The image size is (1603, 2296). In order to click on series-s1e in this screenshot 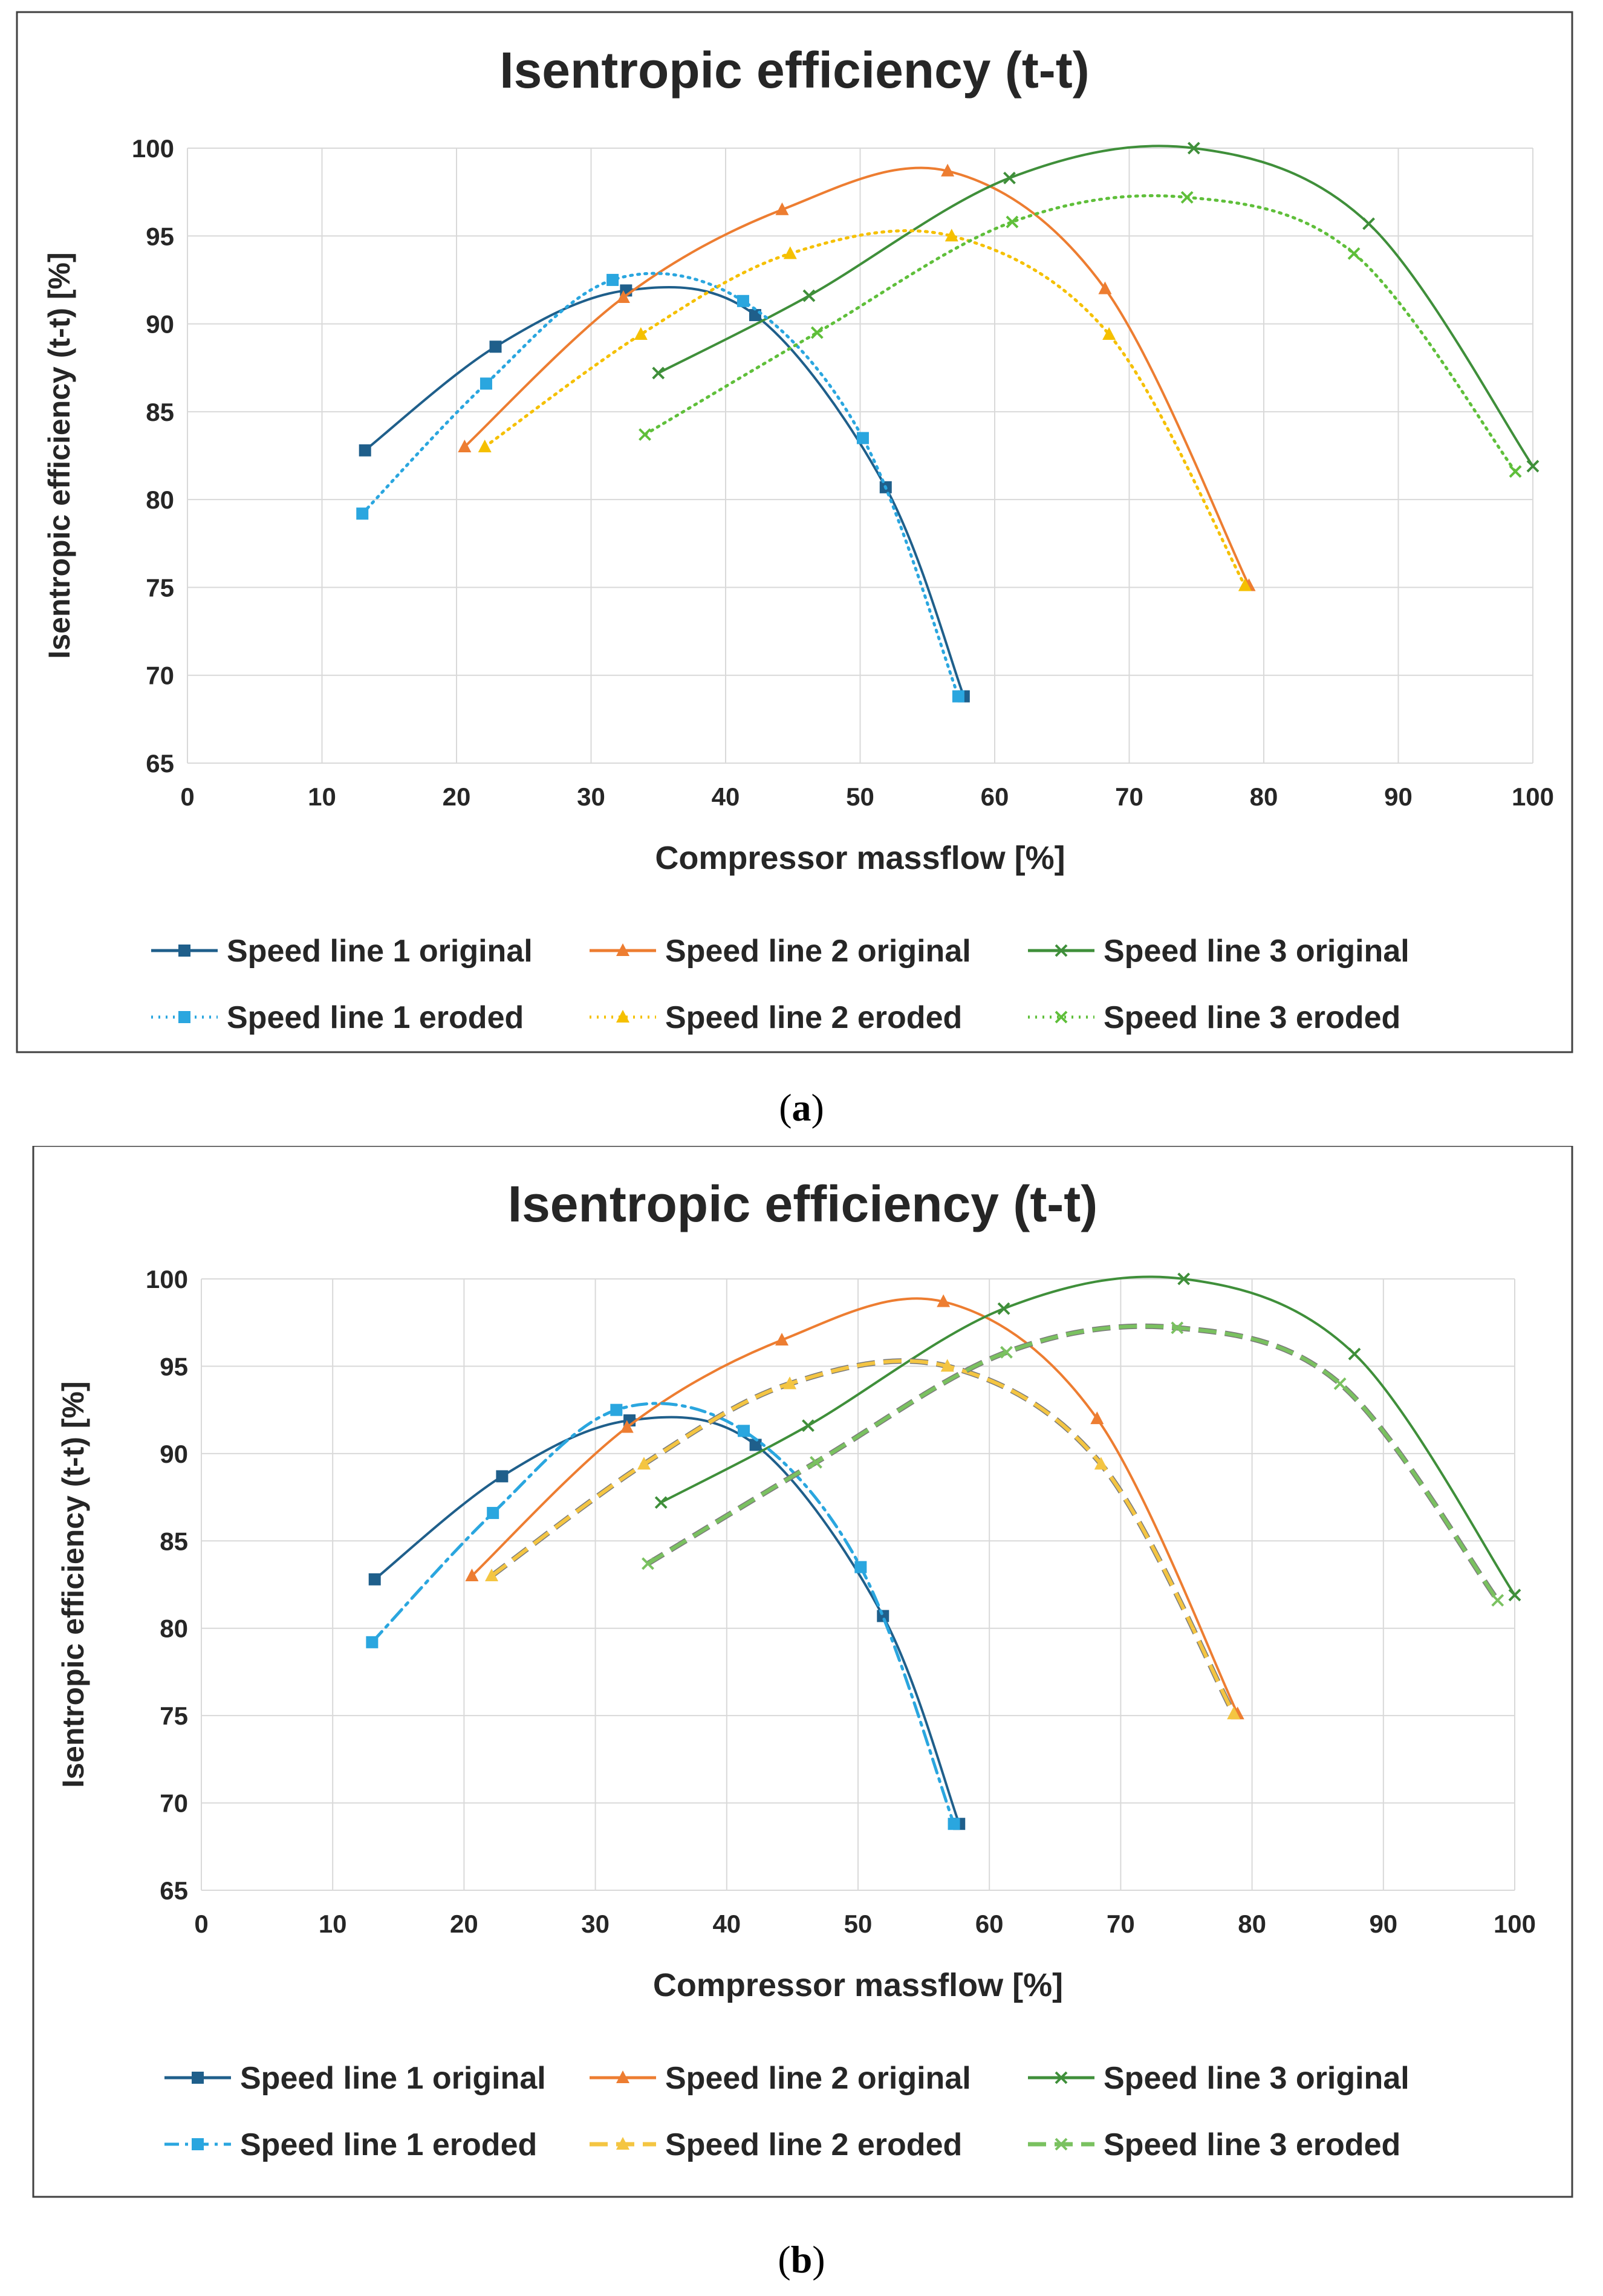, I will do `click(663, 1616)`.